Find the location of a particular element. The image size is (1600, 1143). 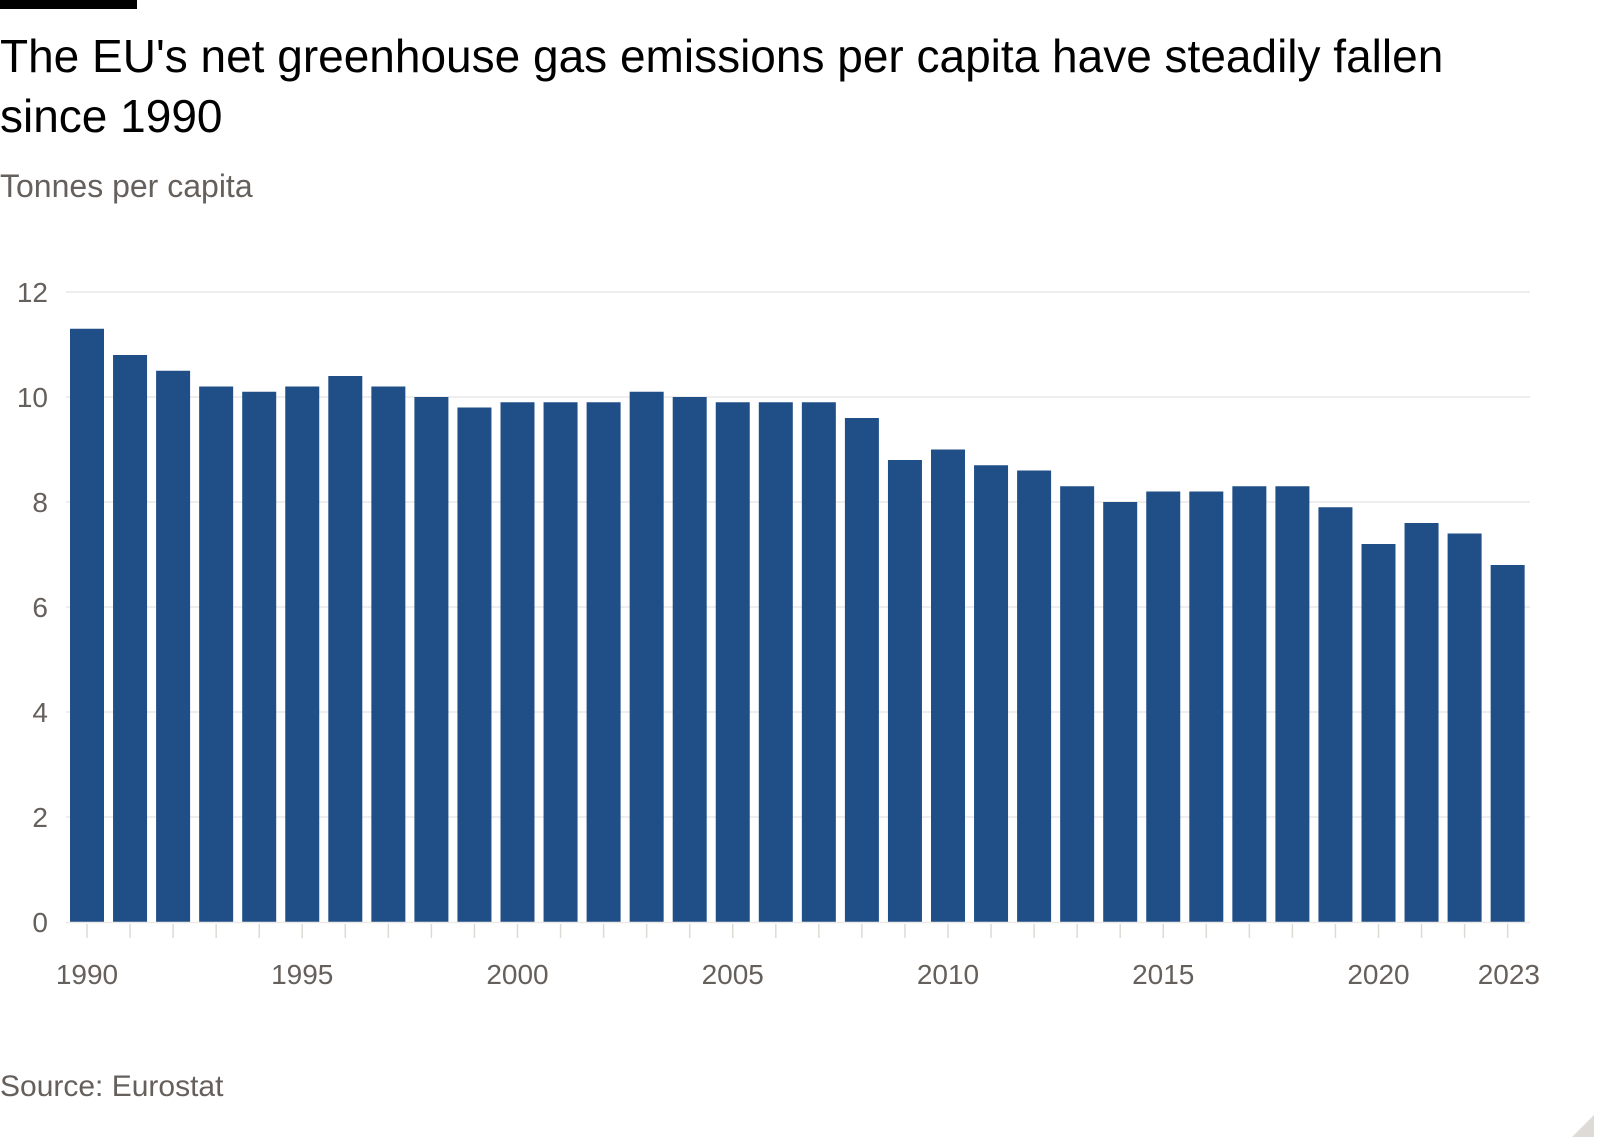

source-note: Source: Eurostat is located at coordinates (112, 1086).